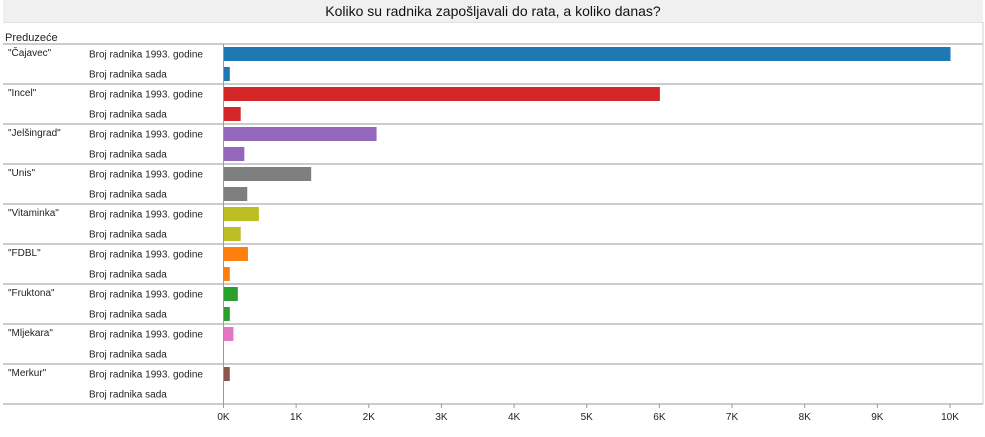 The width and height of the screenshot is (985, 437). I want to click on x-tick-label: 4K, so click(514, 417).